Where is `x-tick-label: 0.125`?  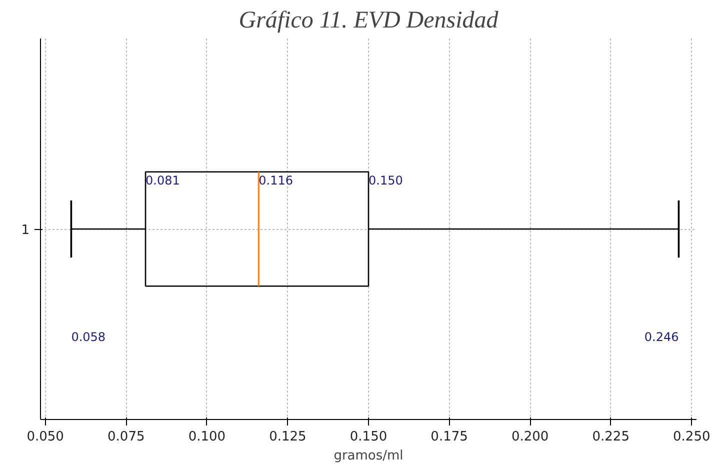
x-tick-label: 0.125 is located at coordinates (287, 437).